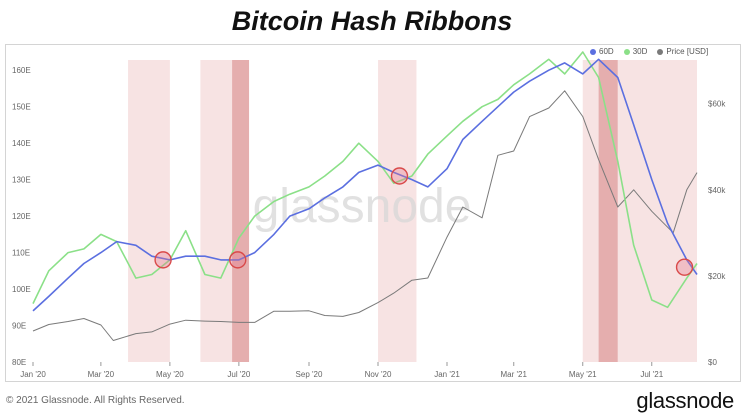  Describe the element at coordinates (685, 400) in the screenshot. I see `brand-logo: glassnode` at that location.